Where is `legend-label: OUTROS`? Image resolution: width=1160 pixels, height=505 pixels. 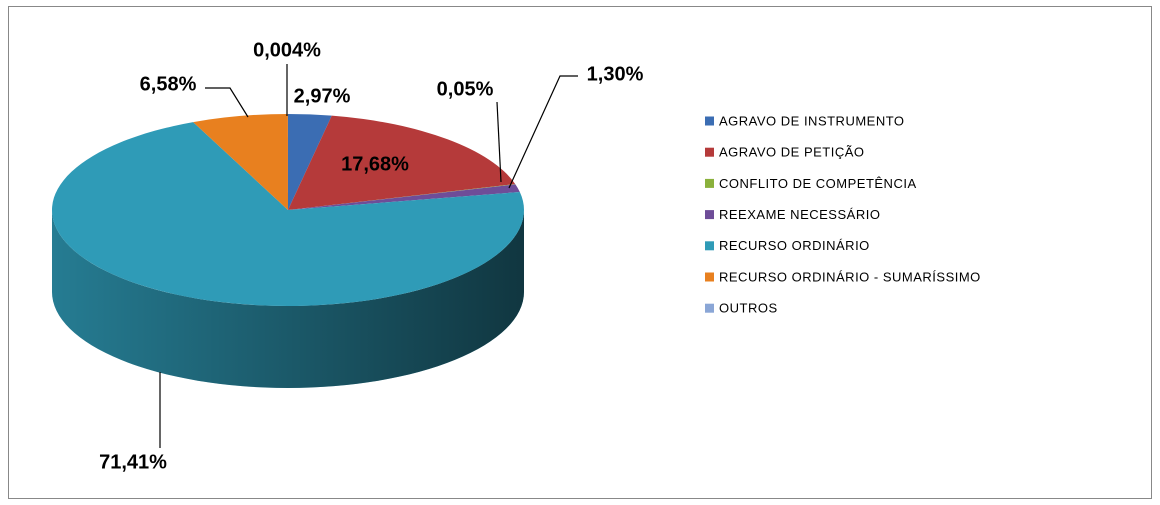 legend-label: OUTROS is located at coordinates (748, 308).